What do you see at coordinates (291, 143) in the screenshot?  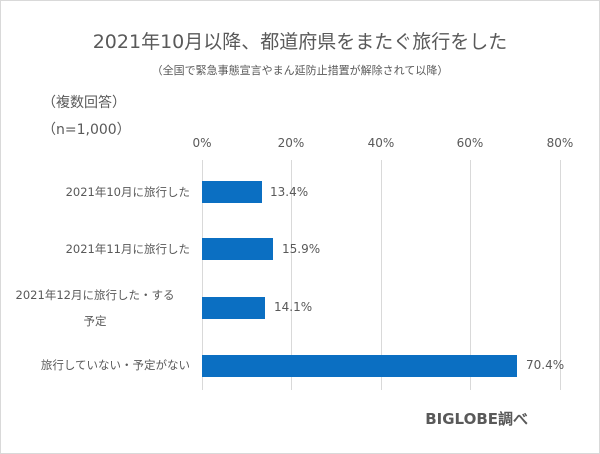 I see `x-tick-20: 20%` at bounding box center [291, 143].